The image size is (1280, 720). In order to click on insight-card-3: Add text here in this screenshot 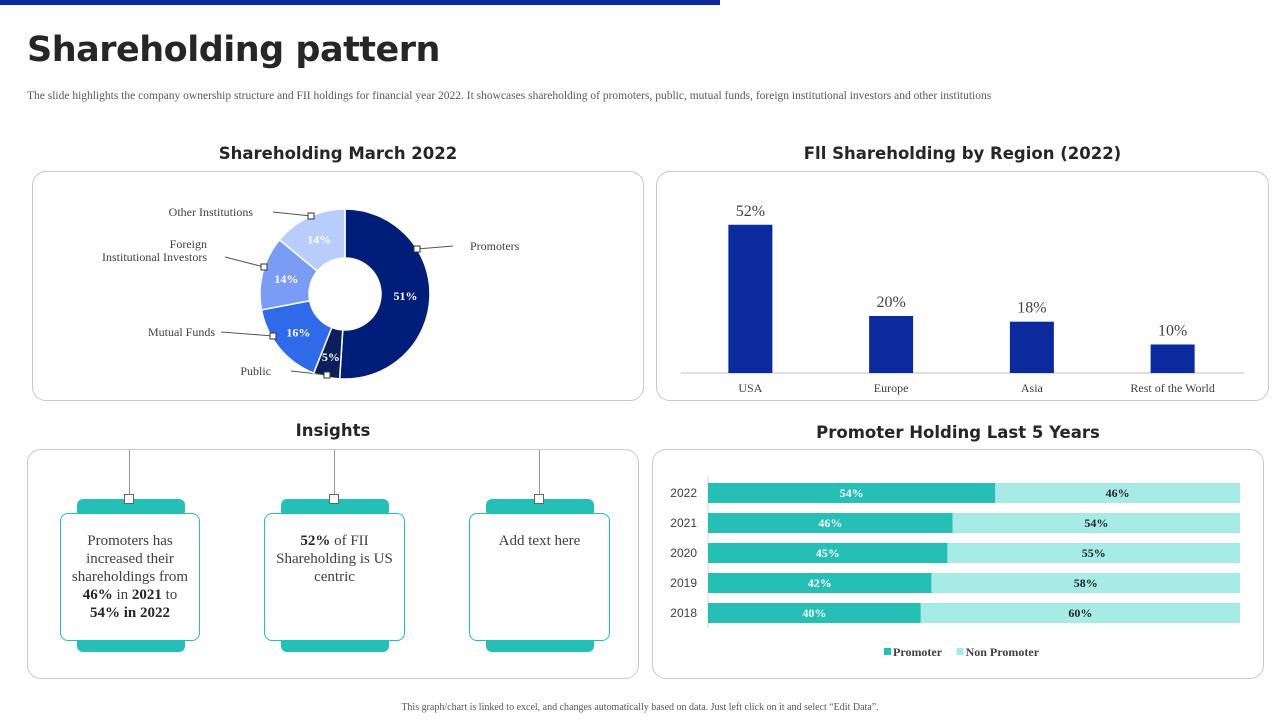, I will do `click(539, 577)`.